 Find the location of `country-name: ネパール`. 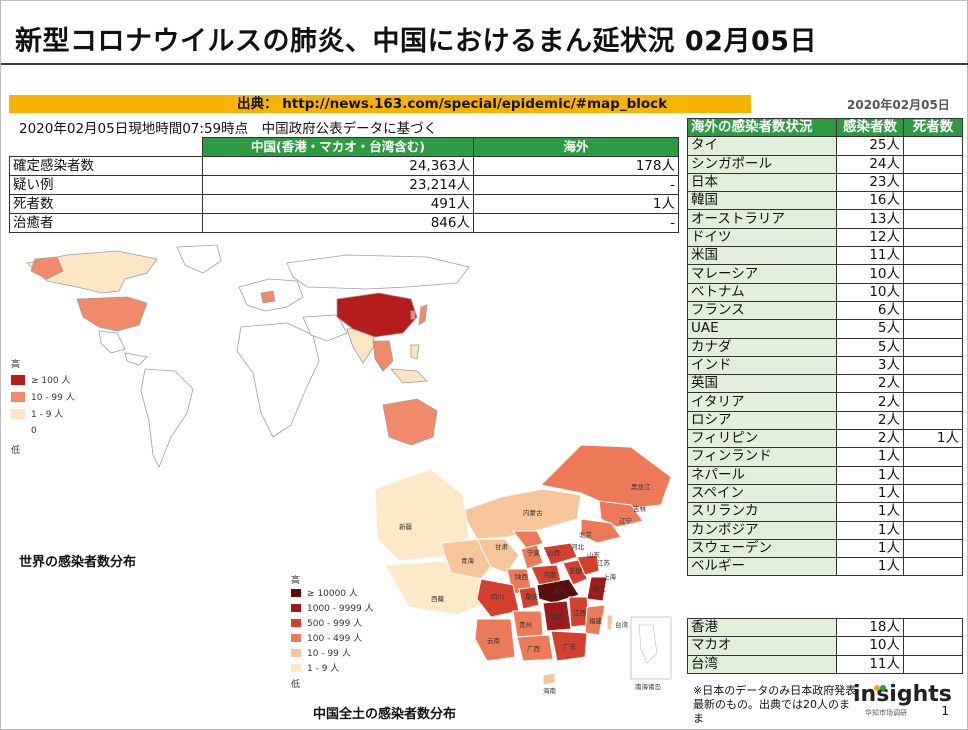

country-name: ネパール is located at coordinates (762, 475).